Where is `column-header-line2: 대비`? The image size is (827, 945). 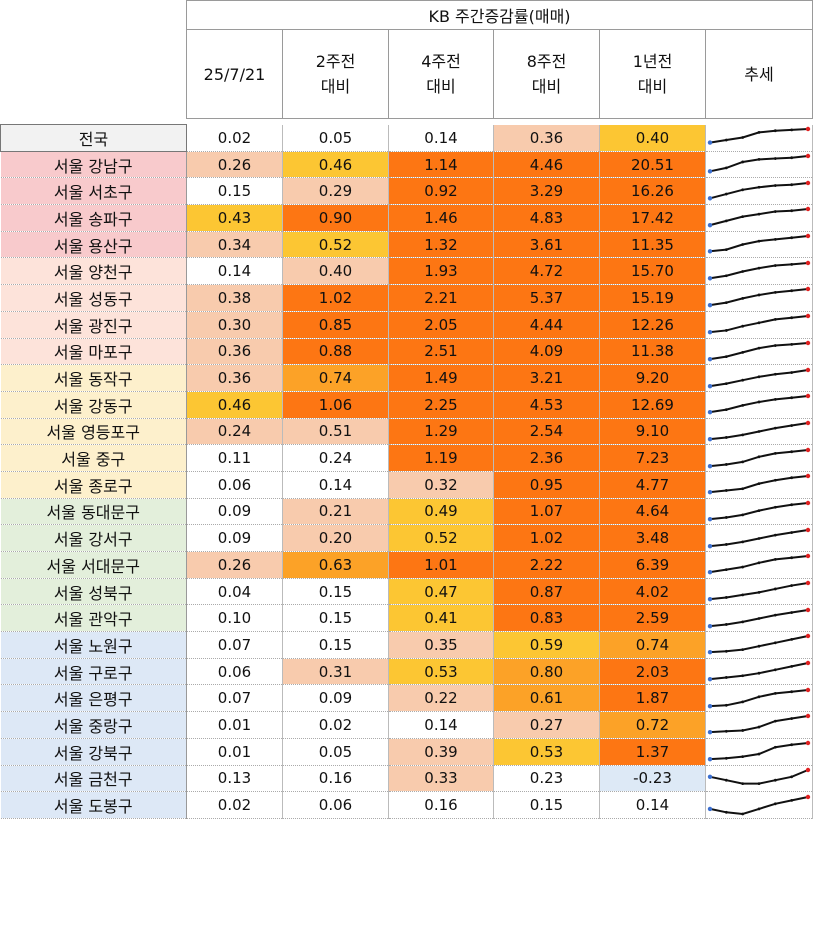 column-header-line2: 대비 is located at coordinates (335, 86).